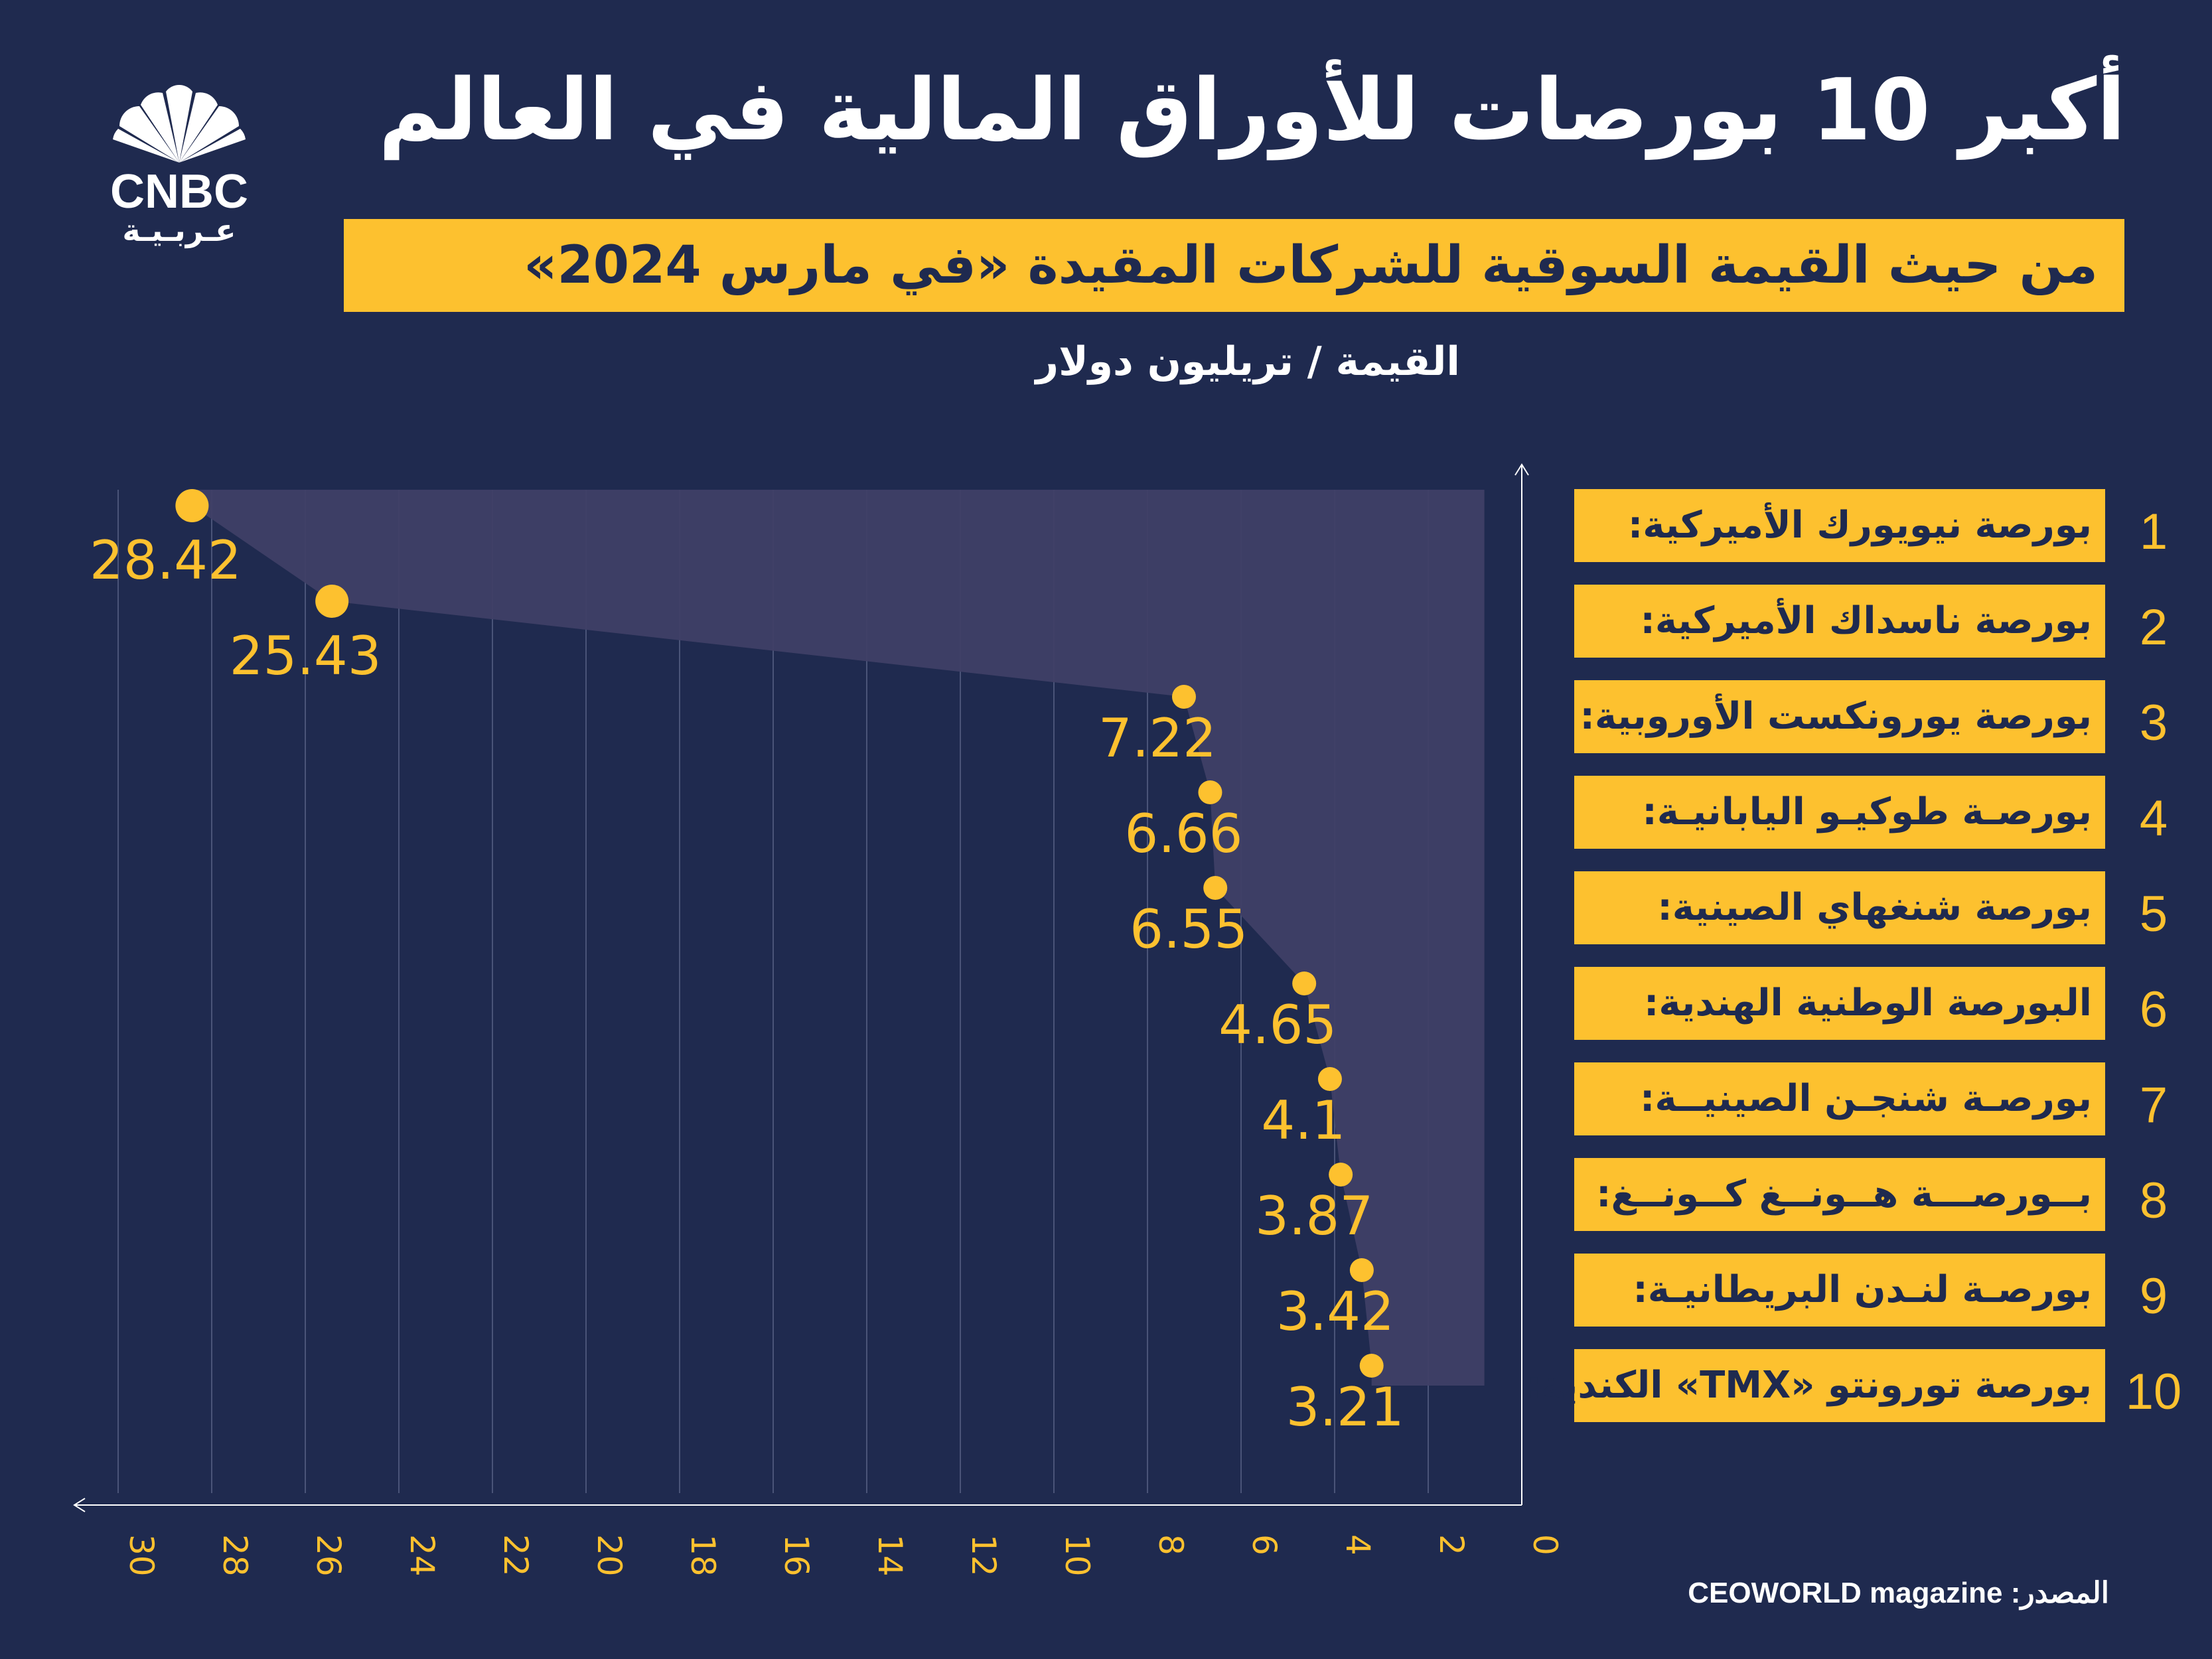 Image resolution: width=2212 pixels, height=1659 pixels. I want to click on category-label-box: بورصة يورونكست الأوروبية:, so click(1840, 716).